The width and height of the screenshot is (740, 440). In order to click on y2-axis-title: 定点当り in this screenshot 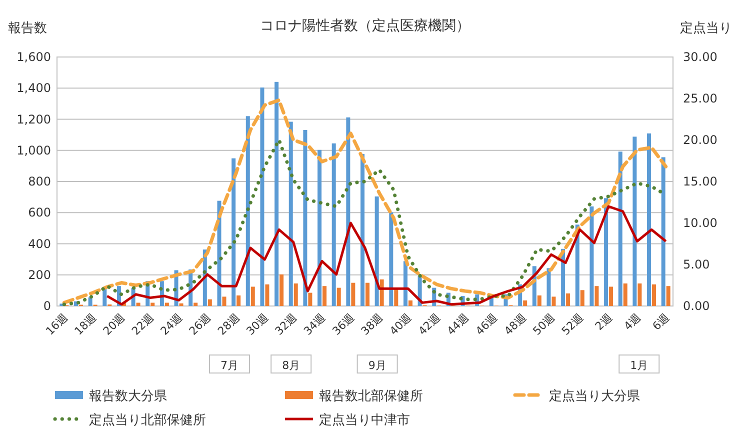, I will do `click(706, 28)`.